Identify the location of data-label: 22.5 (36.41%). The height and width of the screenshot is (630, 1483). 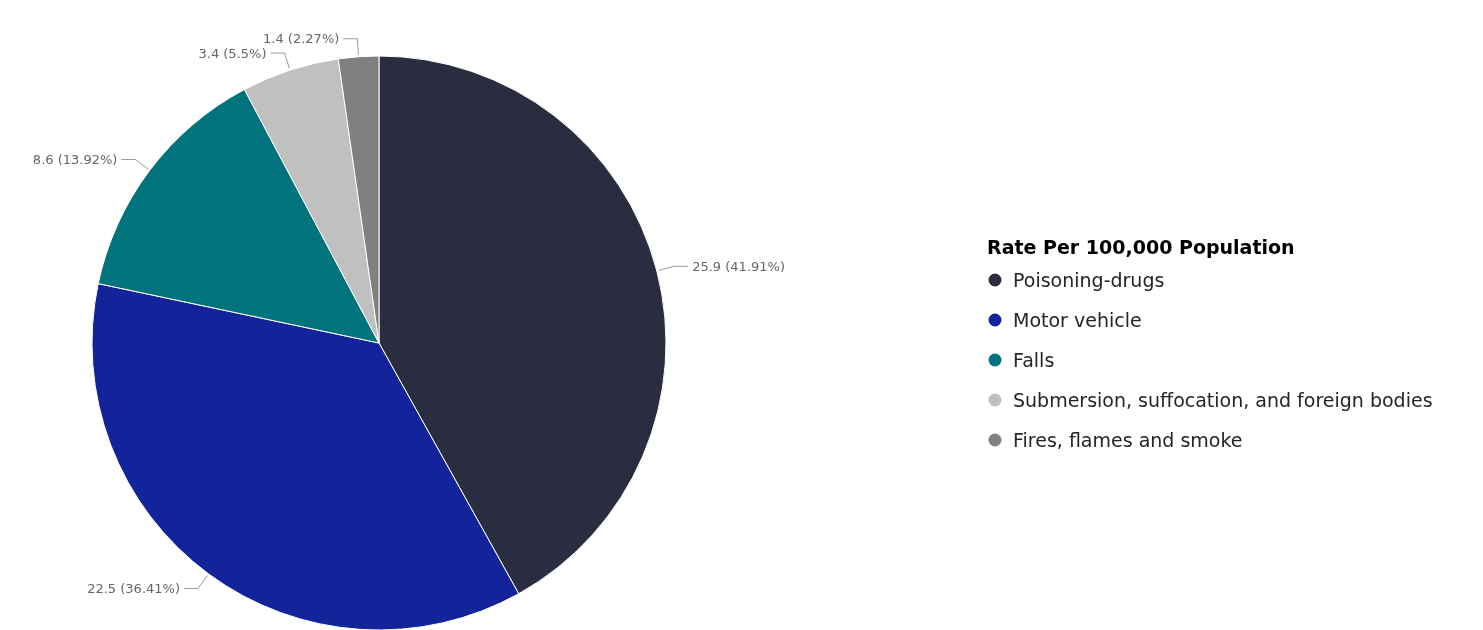
(133, 589).